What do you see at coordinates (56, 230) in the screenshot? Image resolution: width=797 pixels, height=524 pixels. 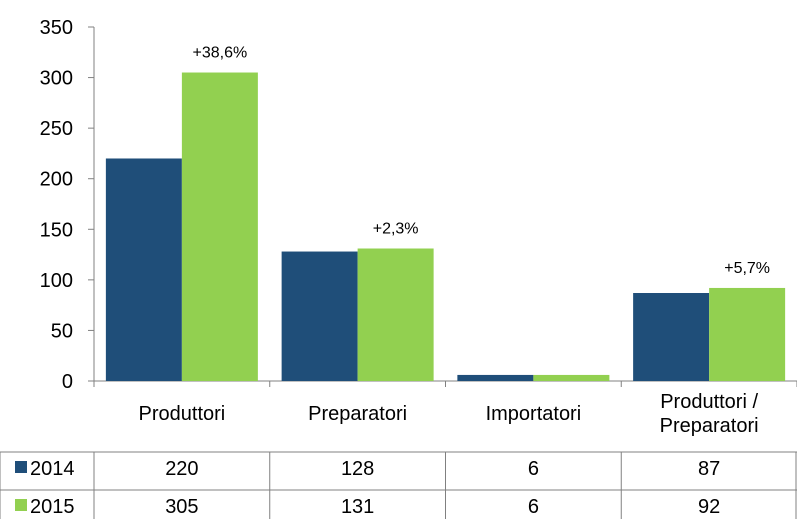 I see `y-tick-label: 150` at bounding box center [56, 230].